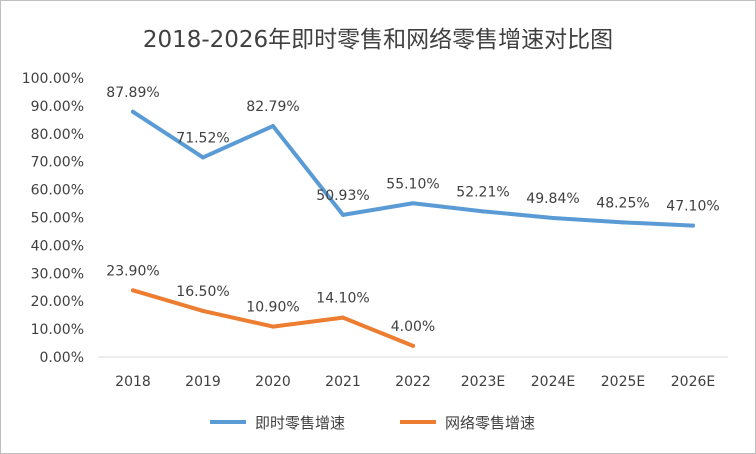  Describe the element at coordinates (57, 107) in the screenshot. I see `y-tick-label: 90.00%` at that location.